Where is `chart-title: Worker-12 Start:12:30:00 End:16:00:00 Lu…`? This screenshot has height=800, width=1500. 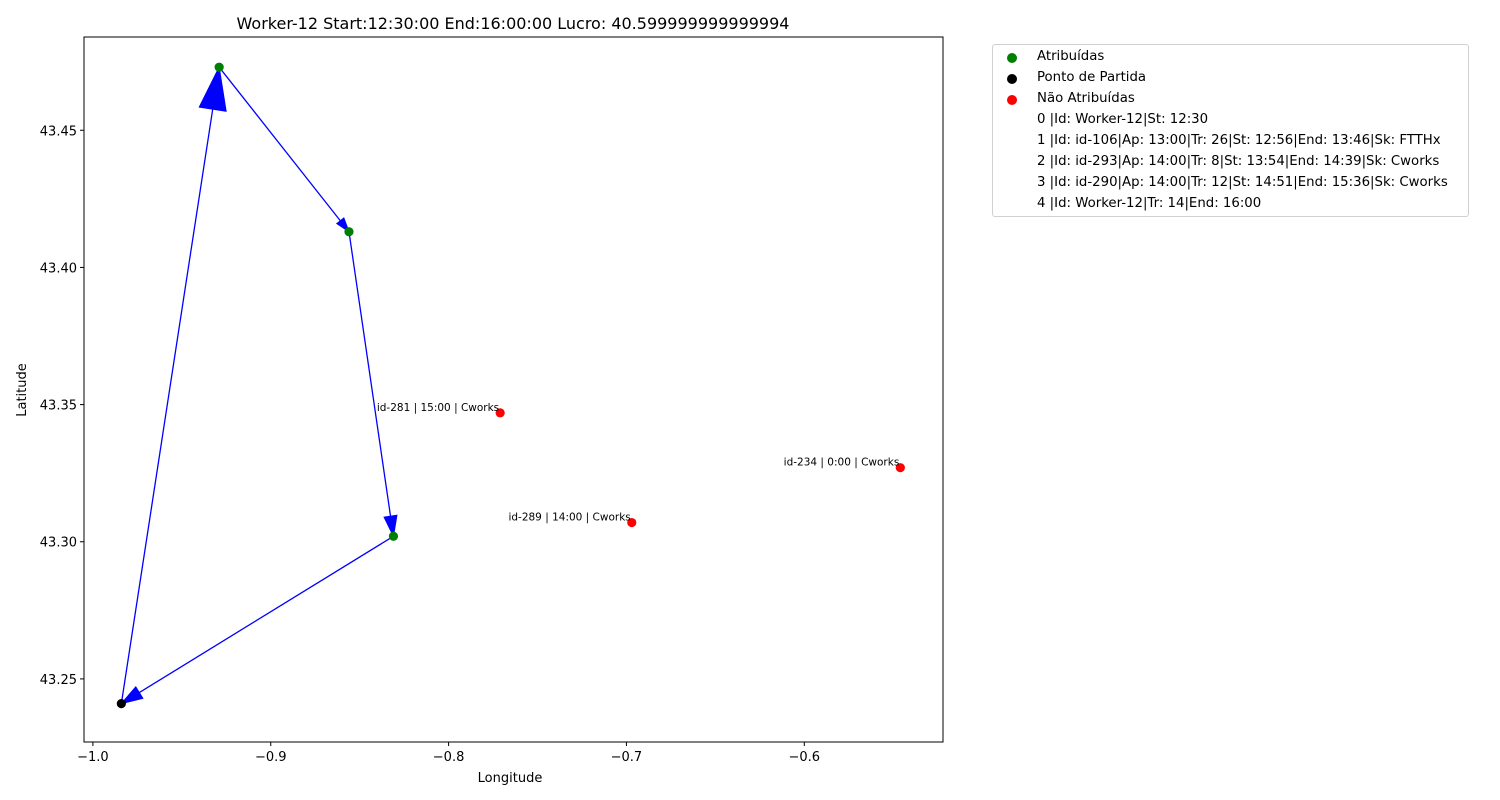
chart-title: Worker-12 Start:12:30:00 End:16:00:00 Lu… is located at coordinates (513, 23).